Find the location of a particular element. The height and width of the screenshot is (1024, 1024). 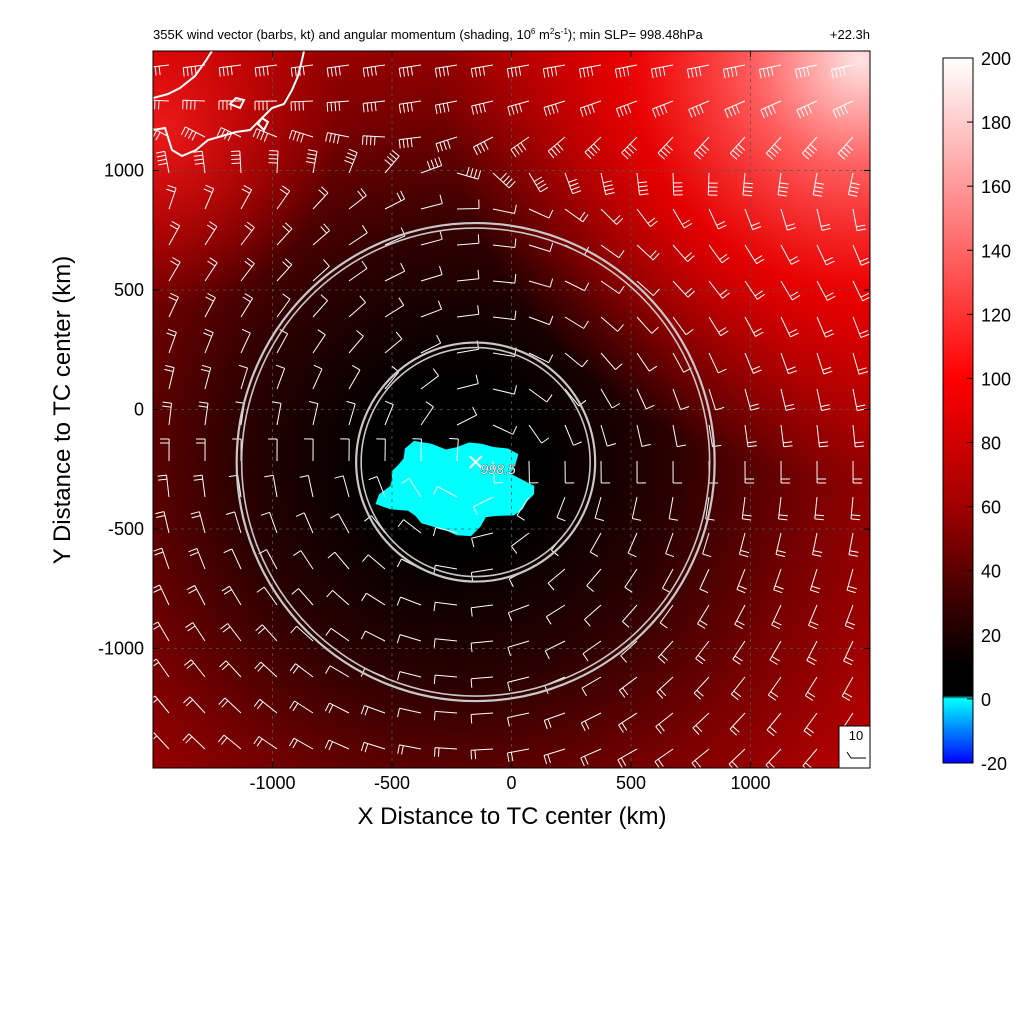

colorbar-tick-label: -20 is located at coordinates (994, 764).